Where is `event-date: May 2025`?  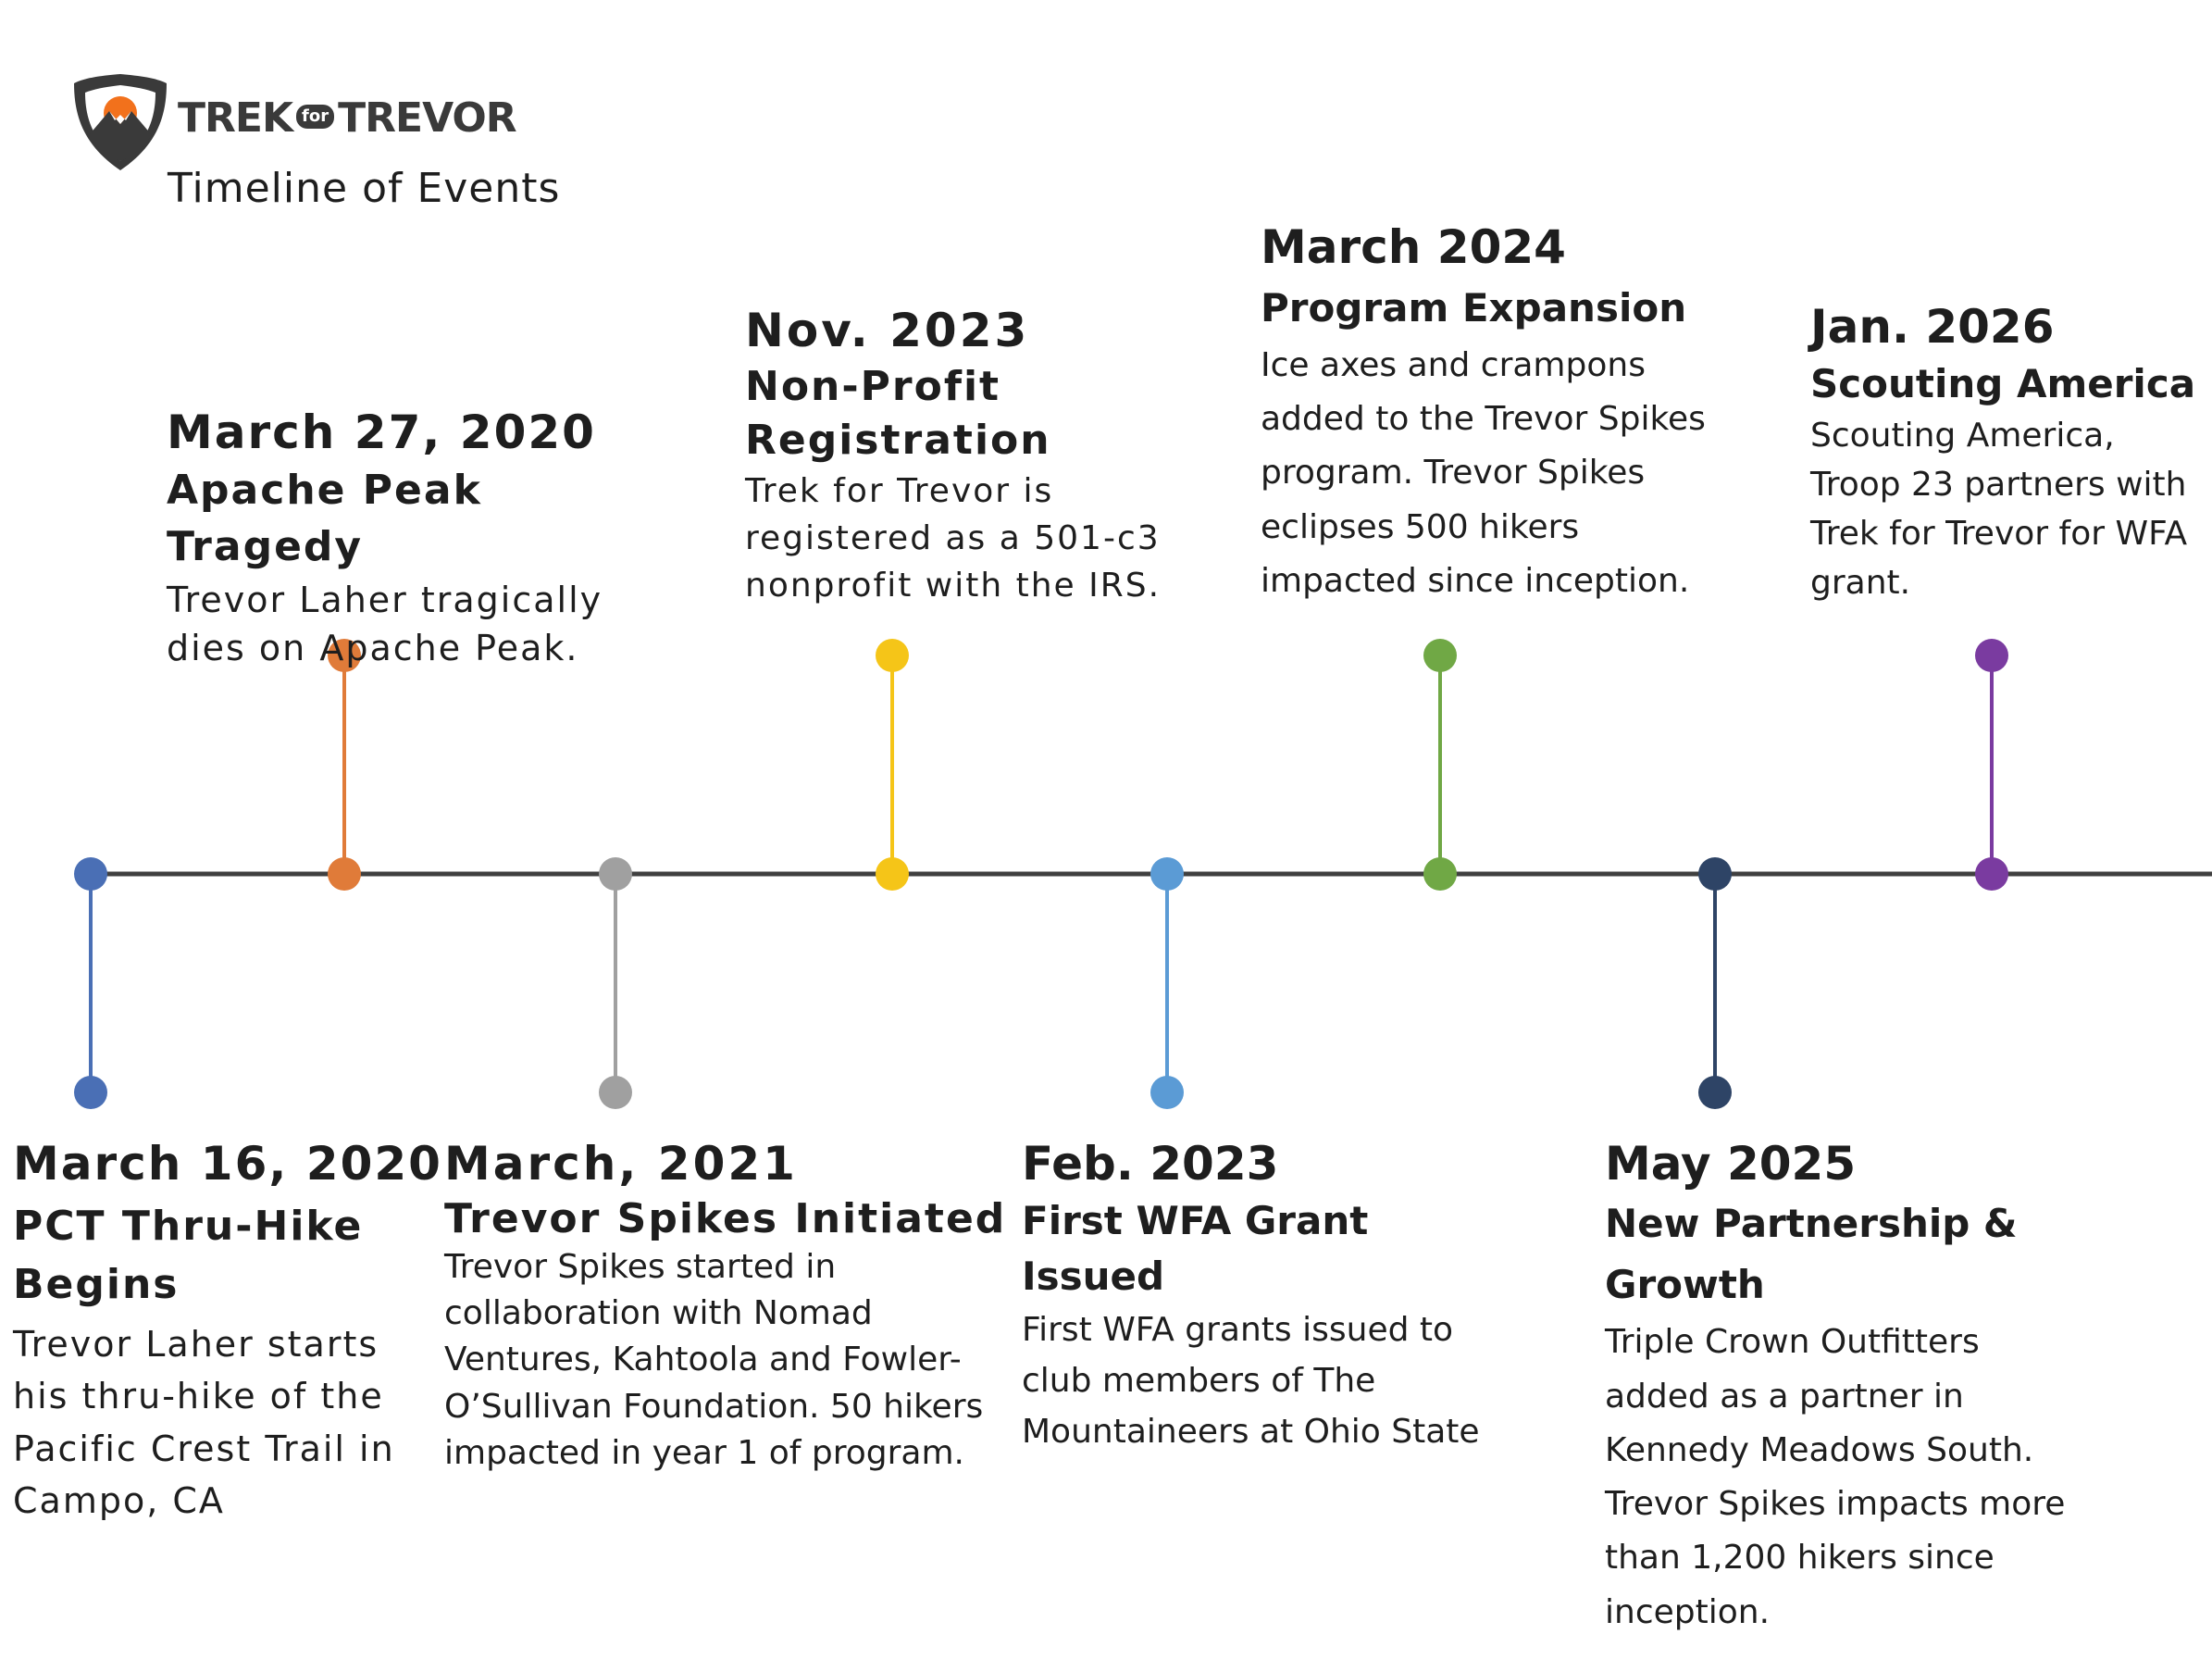 event-date: May 2025 is located at coordinates (1731, 1164).